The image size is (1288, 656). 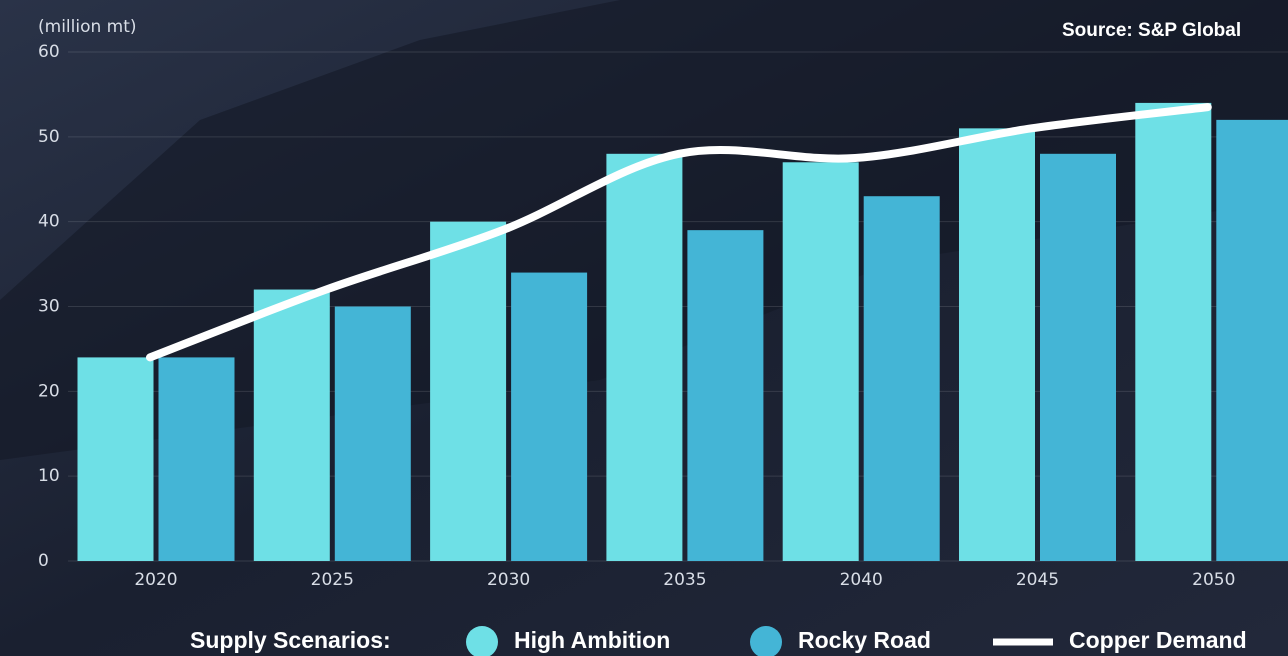 I want to click on x-tick-label: 2040, so click(x=861, y=580).